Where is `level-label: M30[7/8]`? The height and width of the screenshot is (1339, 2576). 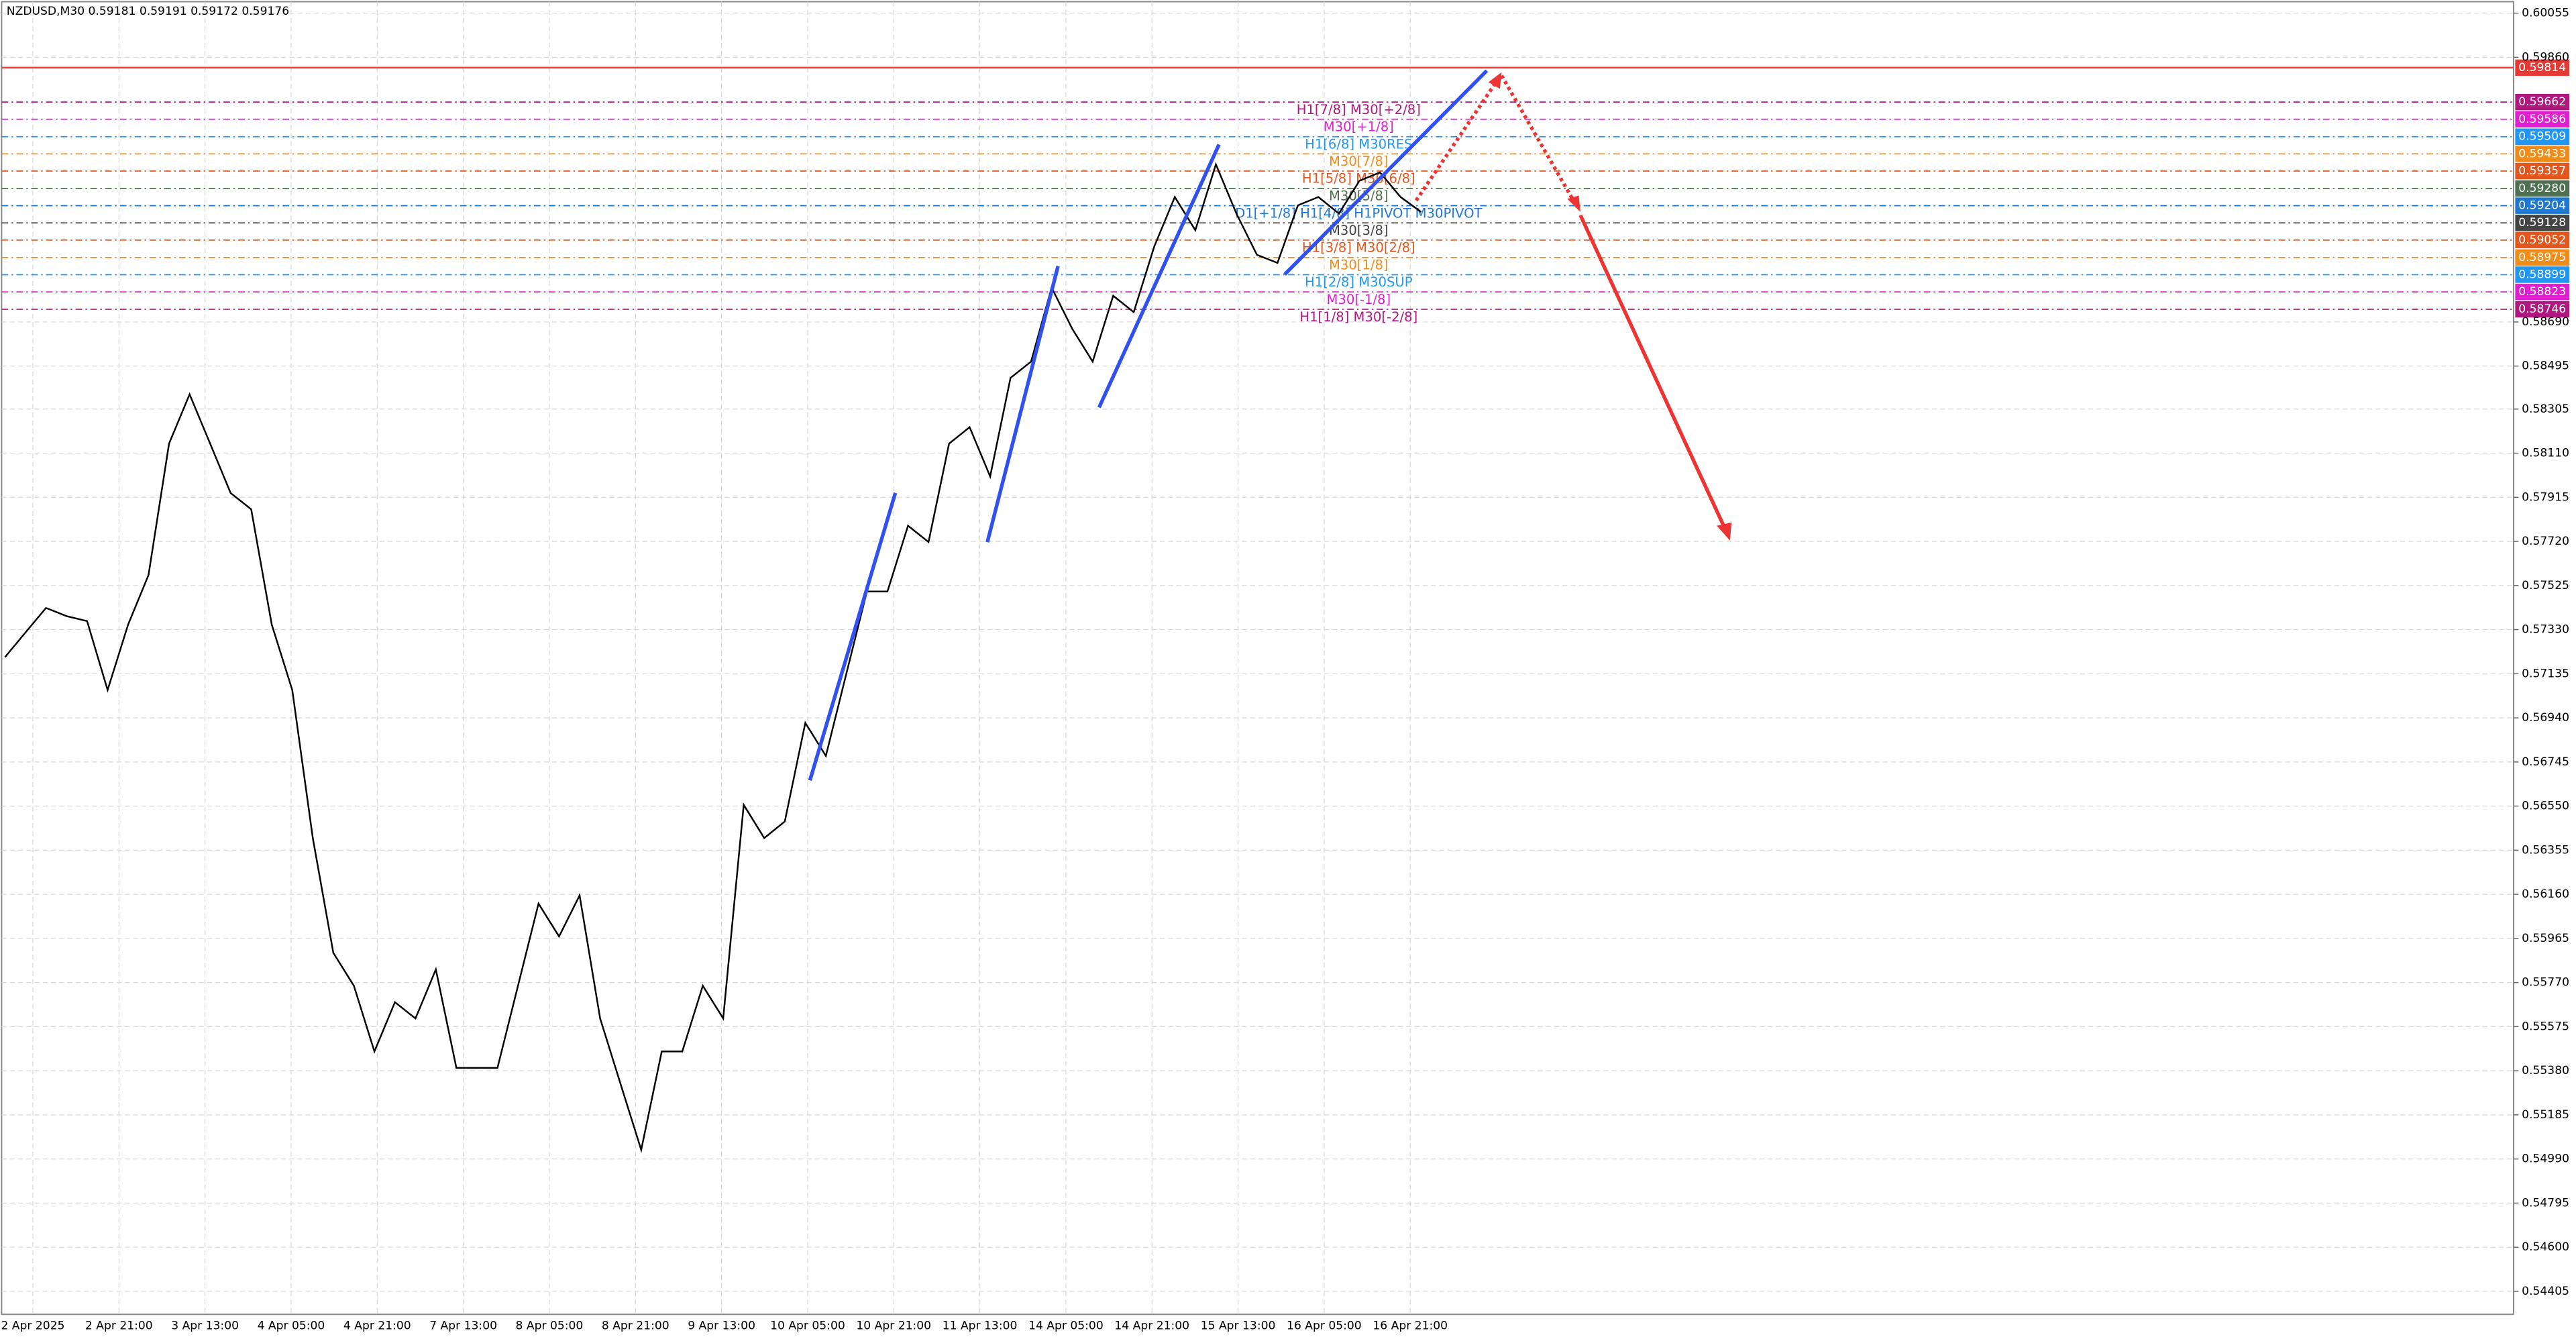 level-label: M30[7/8] is located at coordinates (1359, 161).